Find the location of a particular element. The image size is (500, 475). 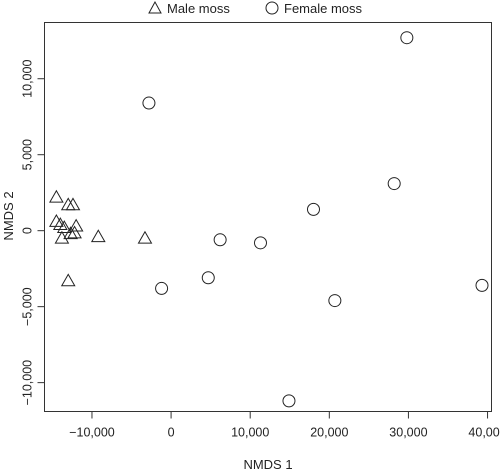

y-tick-label: 0 is located at coordinates (28, 230).